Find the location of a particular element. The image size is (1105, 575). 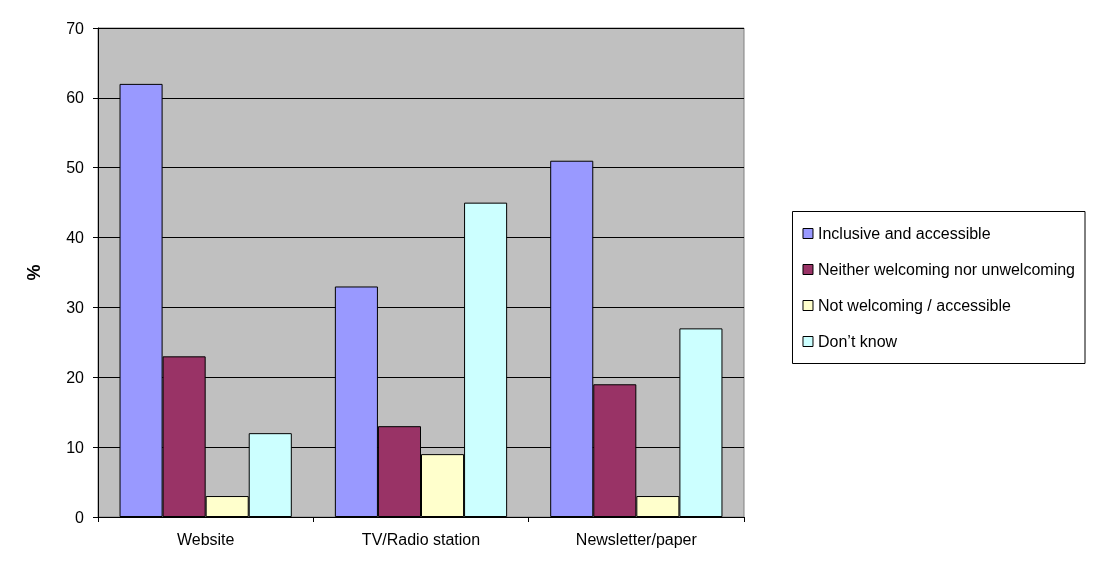

y-tick-label: 40 is located at coordinates (75, 238).